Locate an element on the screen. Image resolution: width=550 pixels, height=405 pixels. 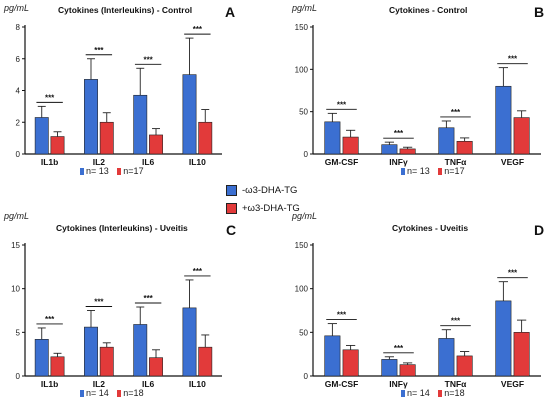
chart-plot: 0 2 4 6 8 *** IL1b *** IL2 *** IL6 *** IL10 is located at coordinates (119, 95).